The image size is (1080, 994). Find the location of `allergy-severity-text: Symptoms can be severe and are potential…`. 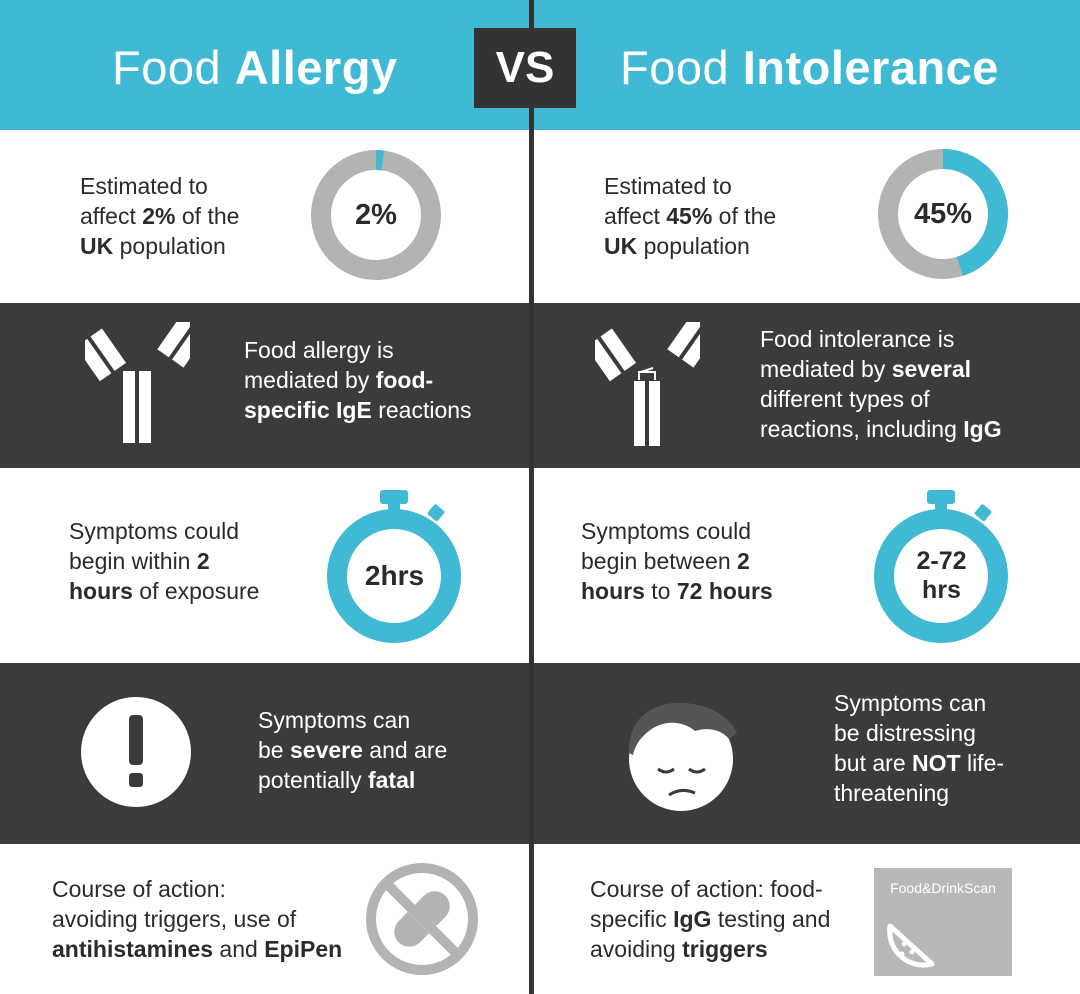

allergy-severity-text: Symptoms can be severe and are potential… is located at coordinates (353, 750).